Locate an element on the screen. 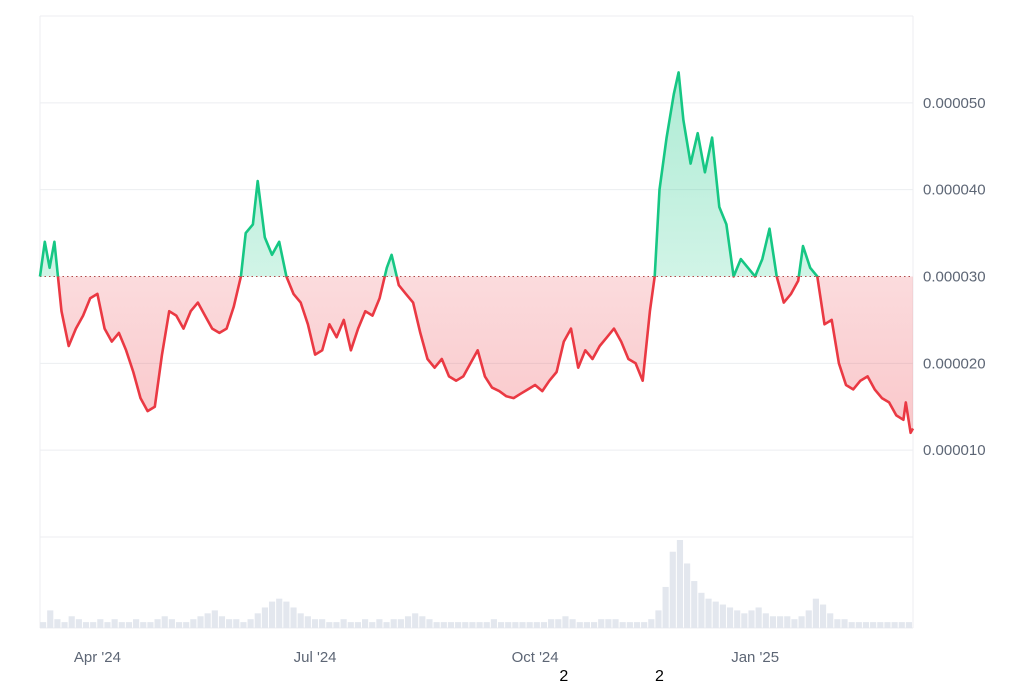 The width and height of the screenshot is (1024, 683). x-axis-tick-labels: Apr '24 Jul '24 Oct '24 Jan '25 is located at coordinates (426, 657).